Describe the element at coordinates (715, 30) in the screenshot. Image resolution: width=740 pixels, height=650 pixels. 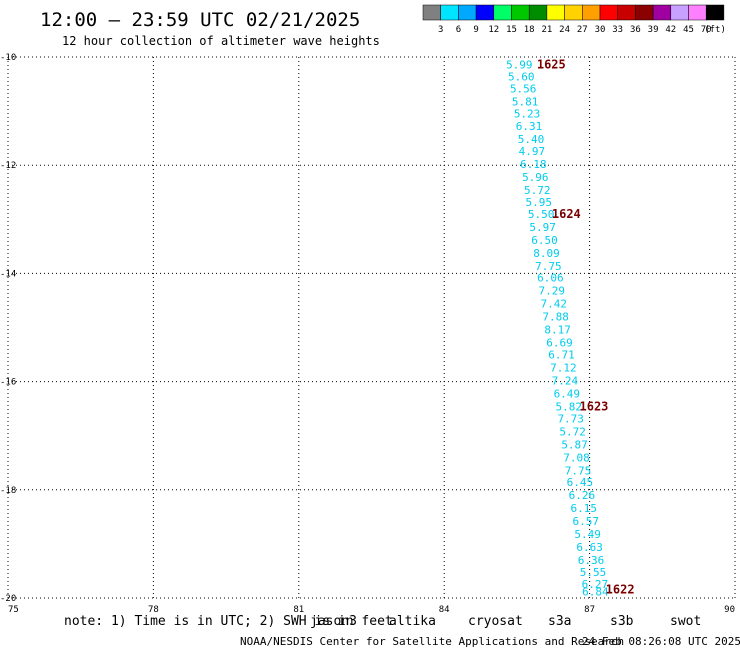
I see `colorbar-unit: (ft)` at that location.